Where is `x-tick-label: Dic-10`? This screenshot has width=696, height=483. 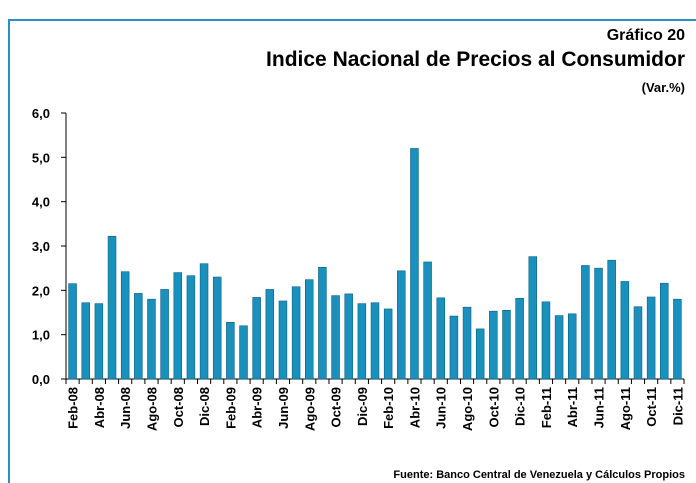
x-tick-label: Dic-10 is located at coordinates (520, 406).